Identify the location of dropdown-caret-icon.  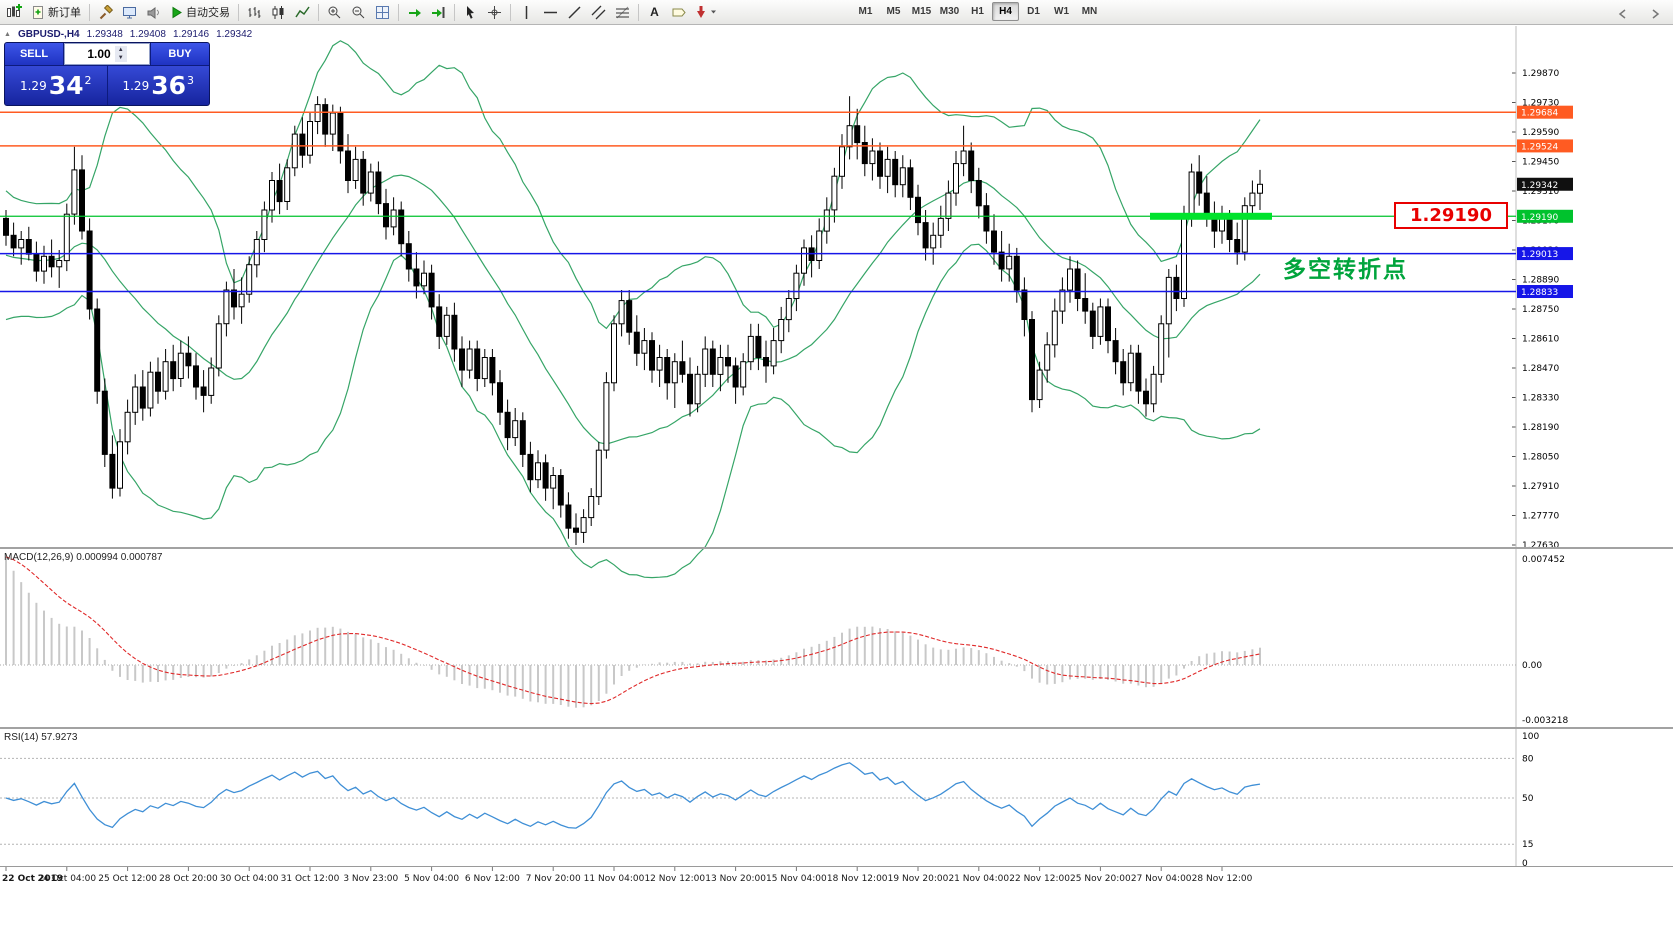
(713, 12).